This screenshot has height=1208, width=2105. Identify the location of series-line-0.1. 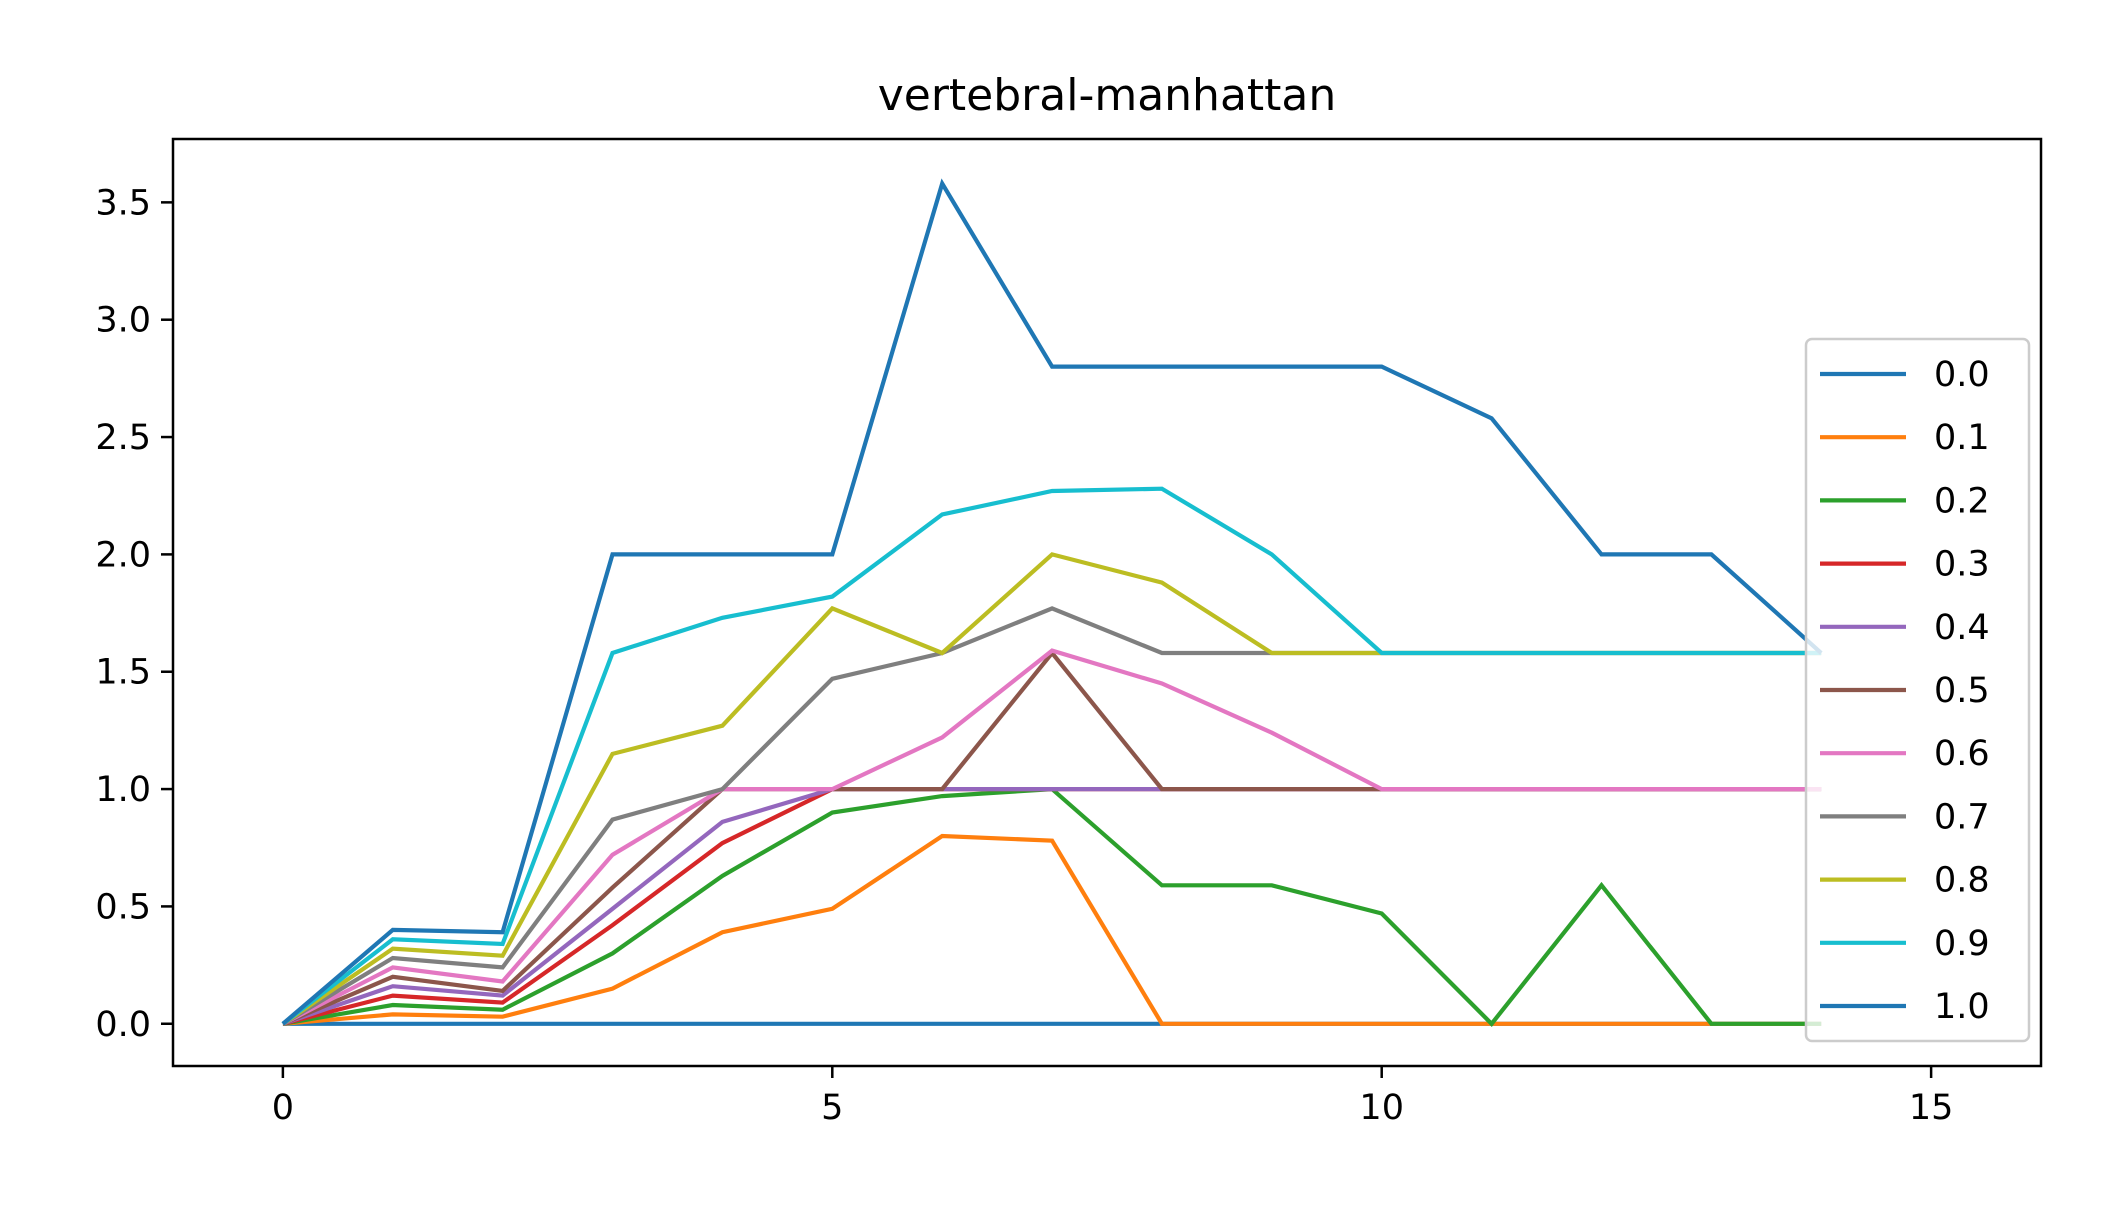
(1052, 929).